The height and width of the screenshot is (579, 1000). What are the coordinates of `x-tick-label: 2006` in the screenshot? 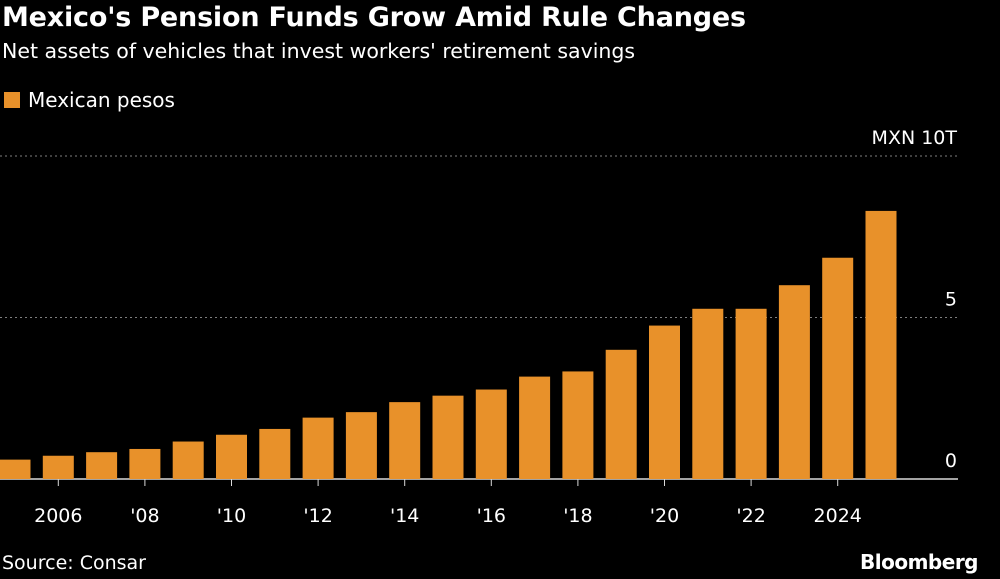 It's located at (58, 516).